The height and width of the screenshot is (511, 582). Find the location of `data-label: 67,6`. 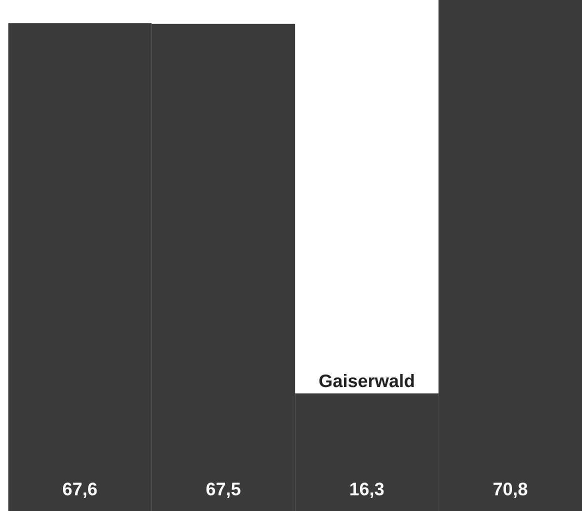

data-label: 67,6 is located at coordinates (79, 490).